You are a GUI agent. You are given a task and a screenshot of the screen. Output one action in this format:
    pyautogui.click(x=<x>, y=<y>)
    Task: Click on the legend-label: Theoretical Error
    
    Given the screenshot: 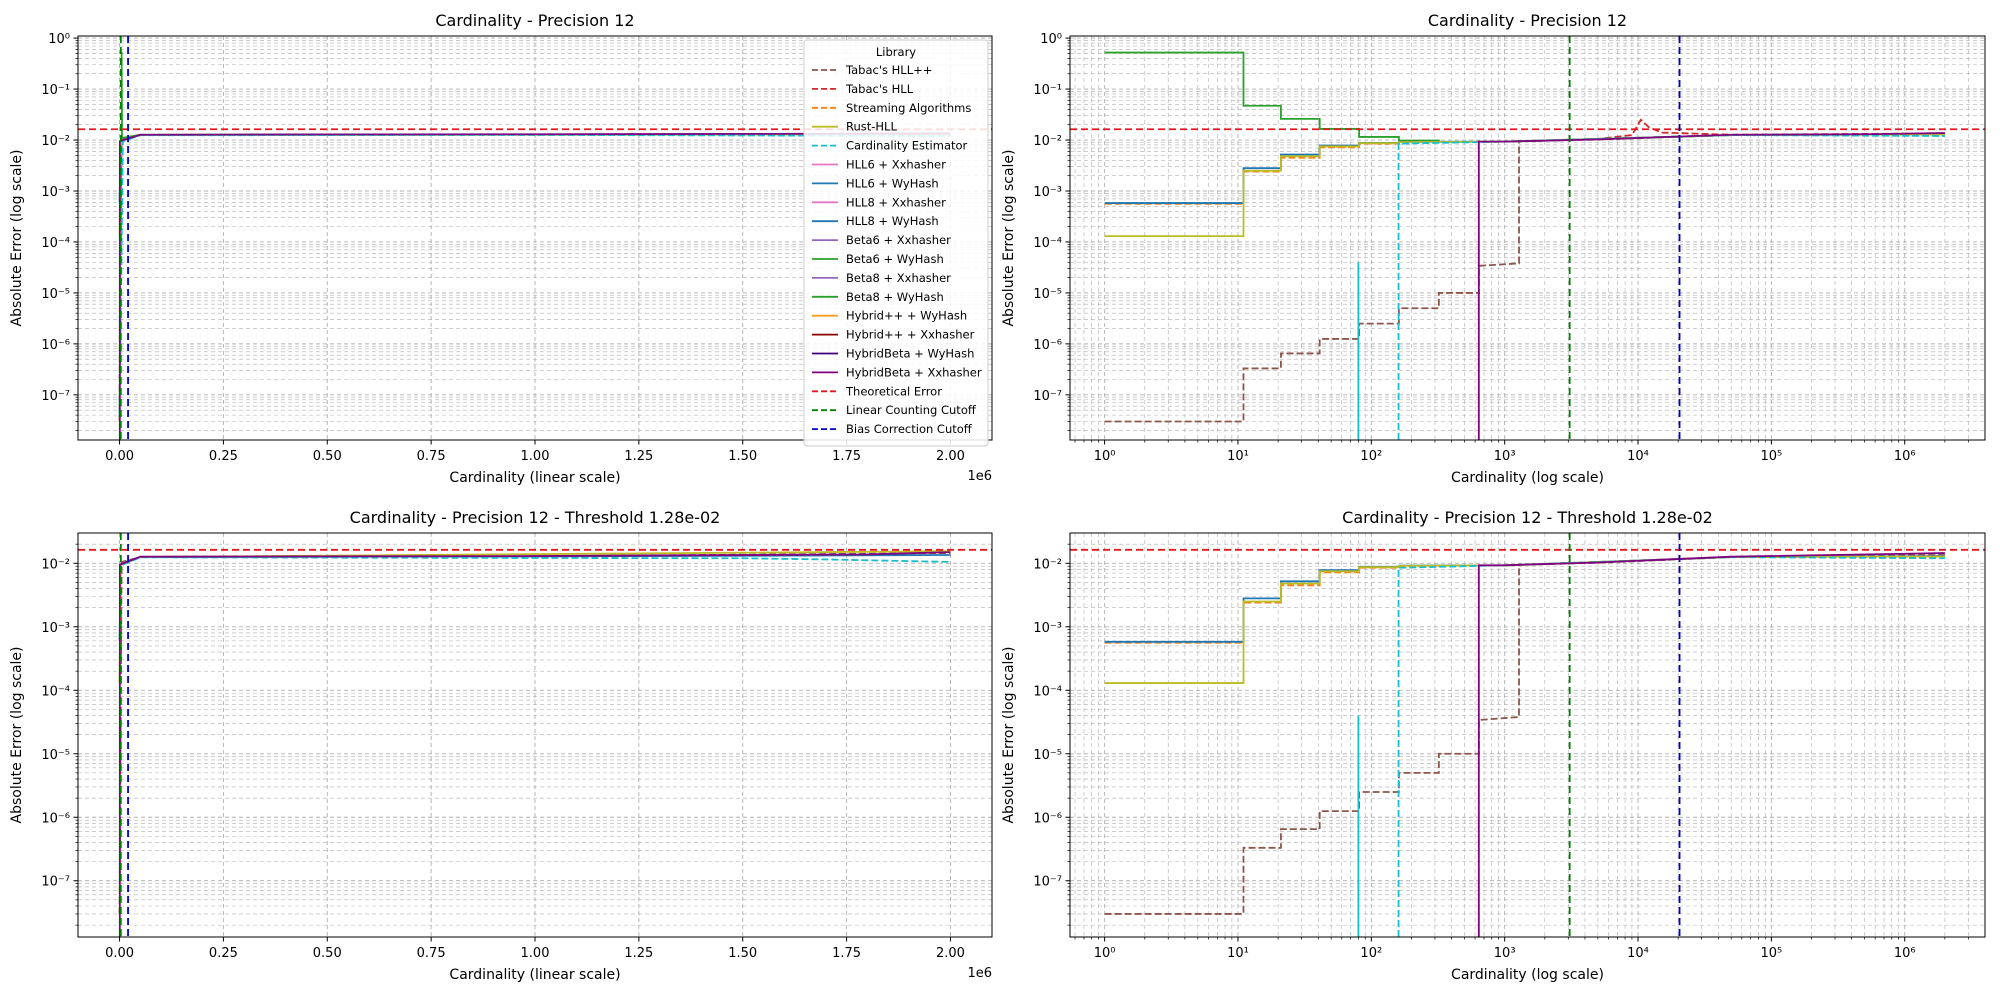 What is the action you would take?
    pyautogui.click(x=893, y=391)
    